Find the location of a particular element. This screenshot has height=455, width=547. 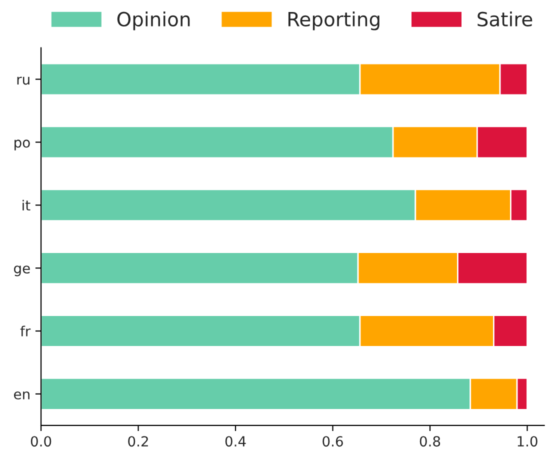

x-tick-label: 1.0 is located at coordinates (528, 441).